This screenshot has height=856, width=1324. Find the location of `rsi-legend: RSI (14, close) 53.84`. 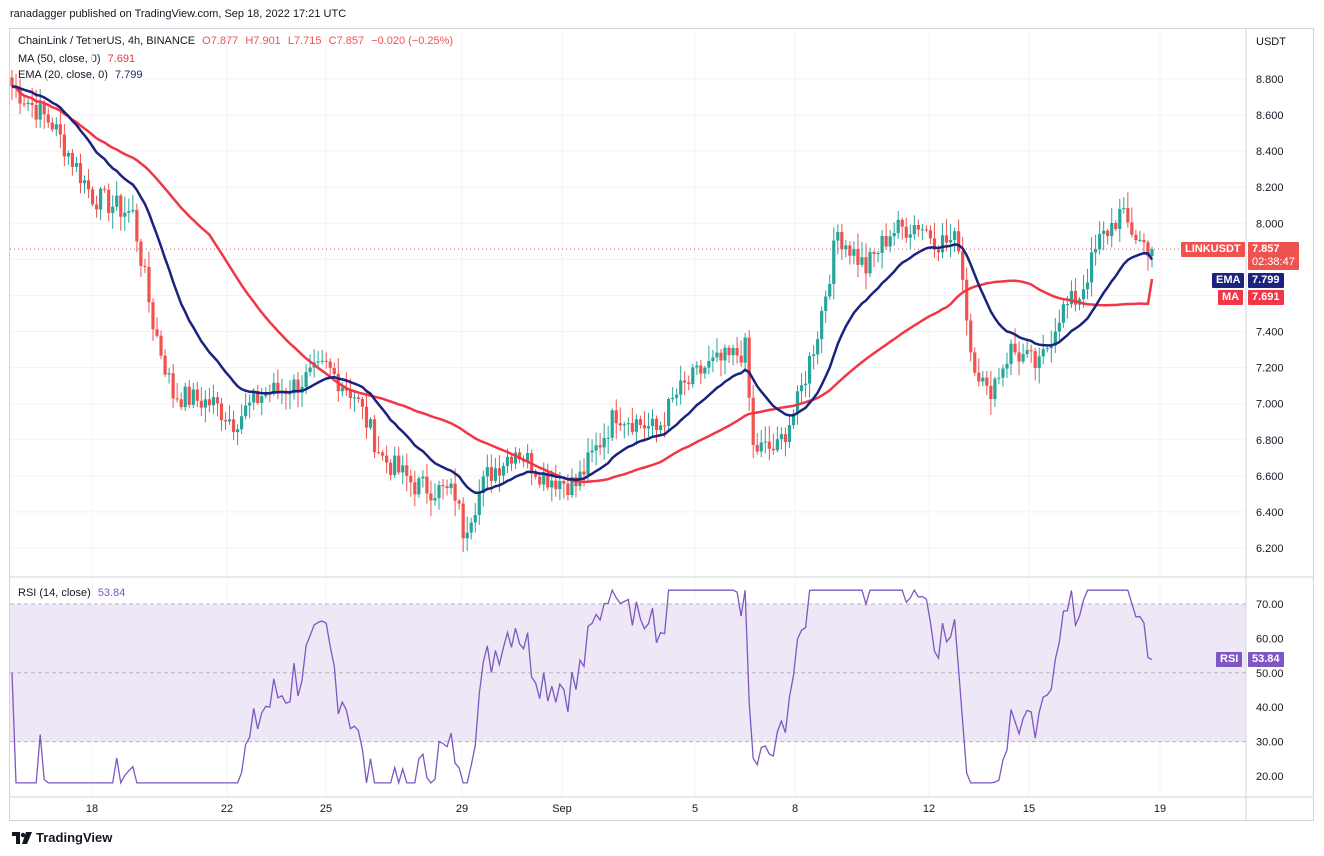

rsi-legend: RSI (14, close) 53.84 is located at coordinates (73, 593).